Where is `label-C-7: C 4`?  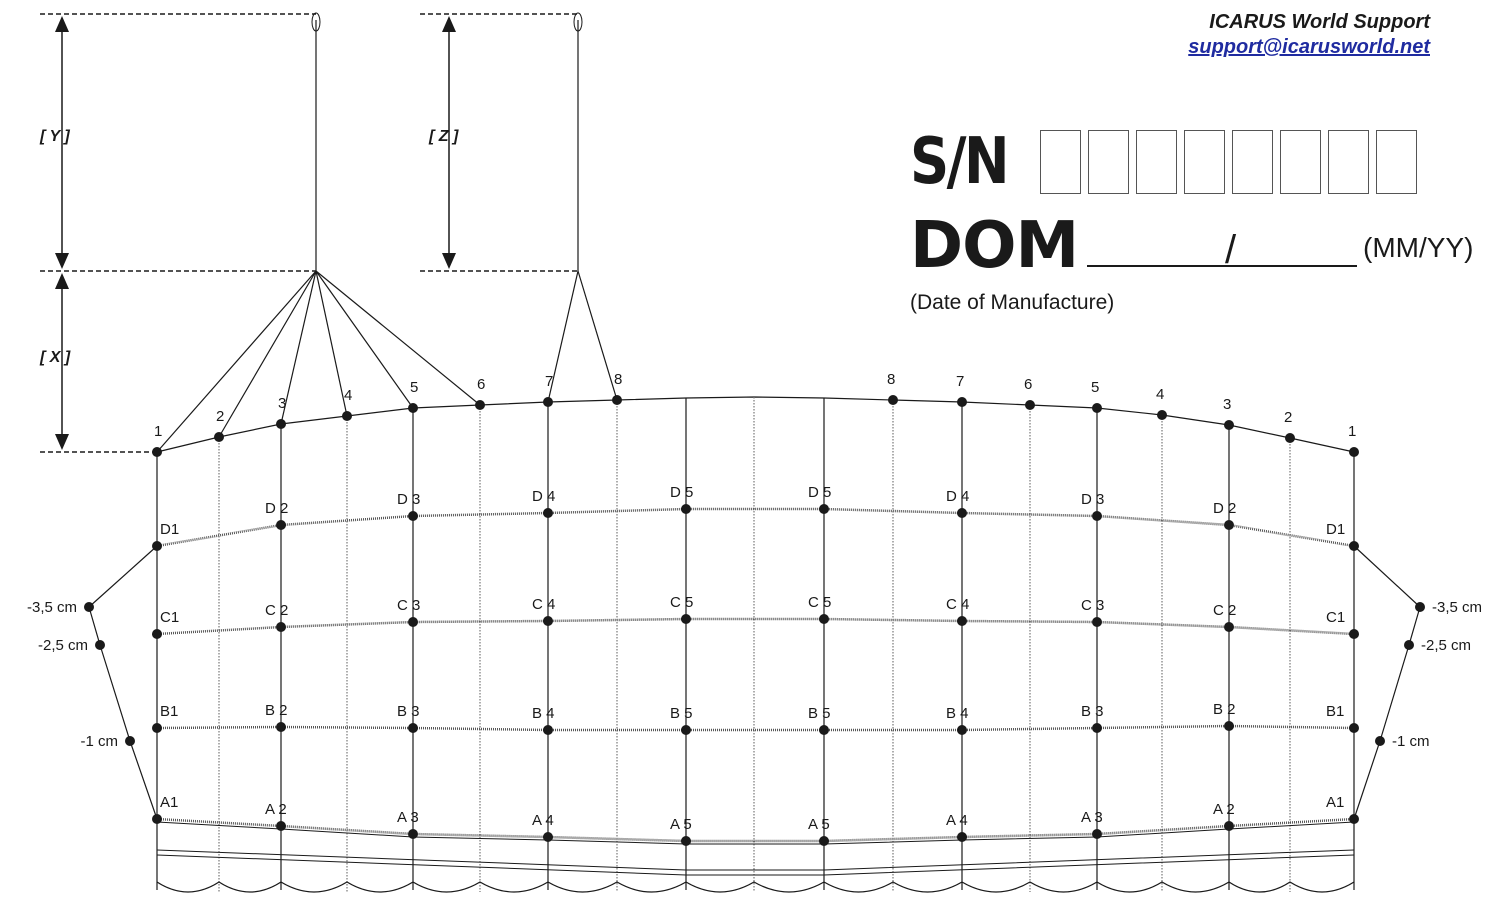 label-C-7: C 4 is located at coordinates (957, 604).